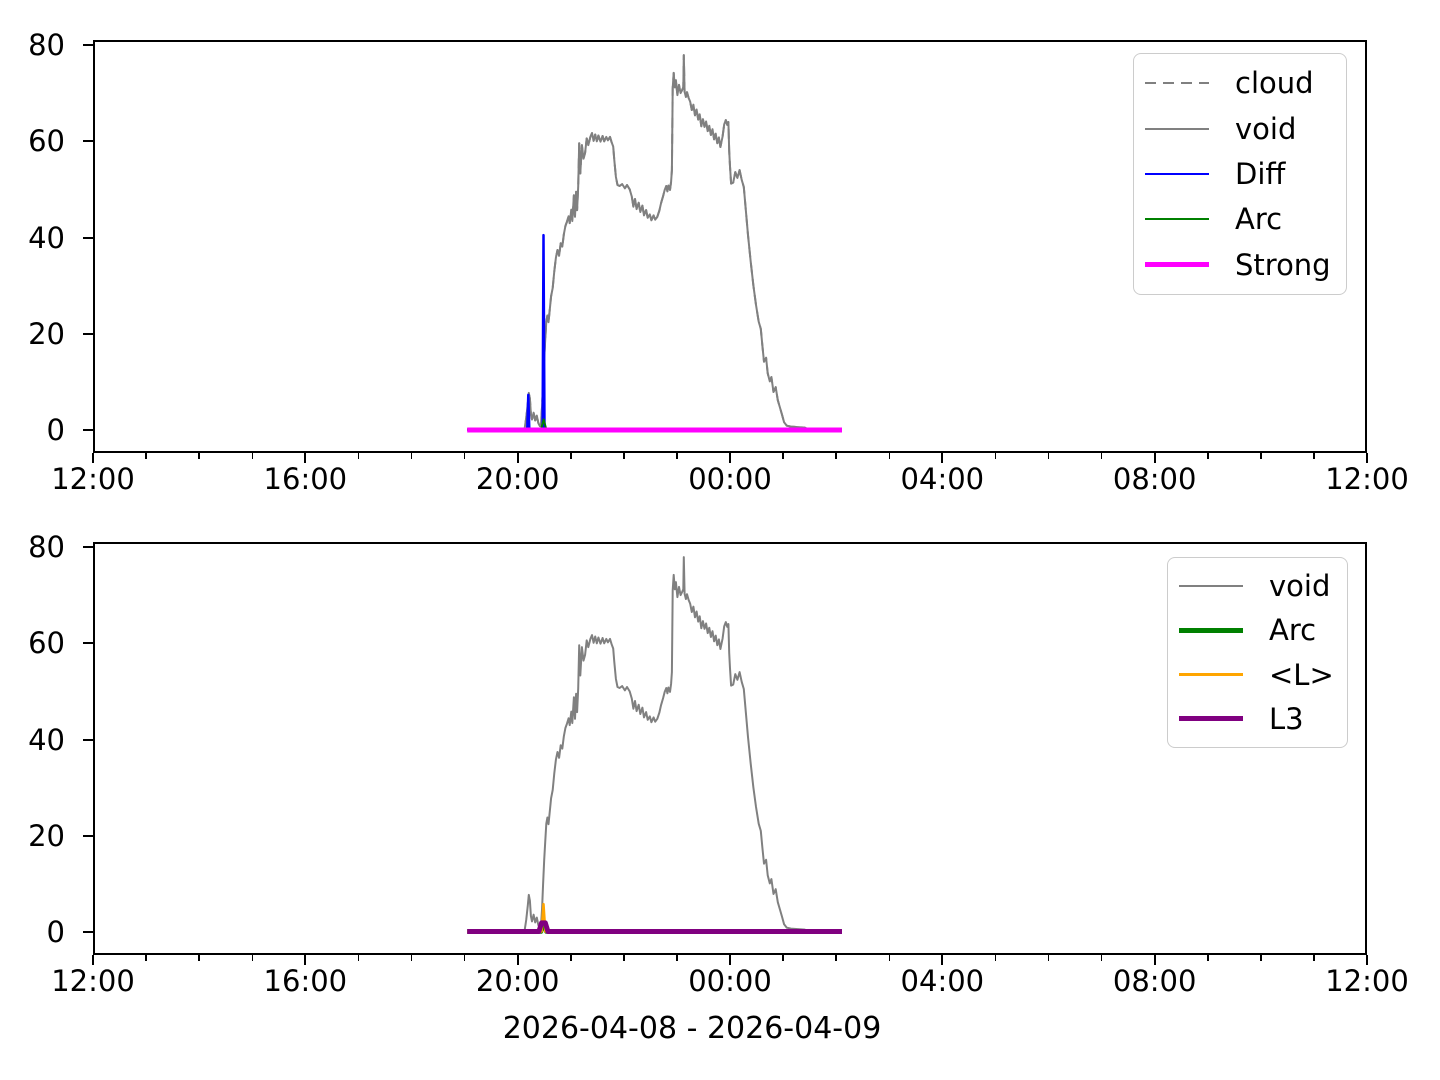 The height and width of the screenshot is (1080, 1440). Describe the element at coordinates (1257, 719) in the screenshot. I see `legend-row-l3: L3` at that location.